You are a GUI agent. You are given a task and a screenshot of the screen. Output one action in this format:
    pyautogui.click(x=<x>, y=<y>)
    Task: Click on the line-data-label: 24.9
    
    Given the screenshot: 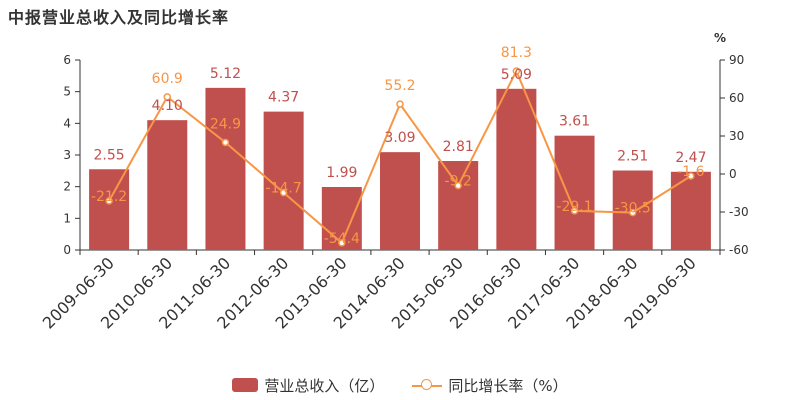 What is the action you would take?
    pyautogui.click(x=225, y=124)
    